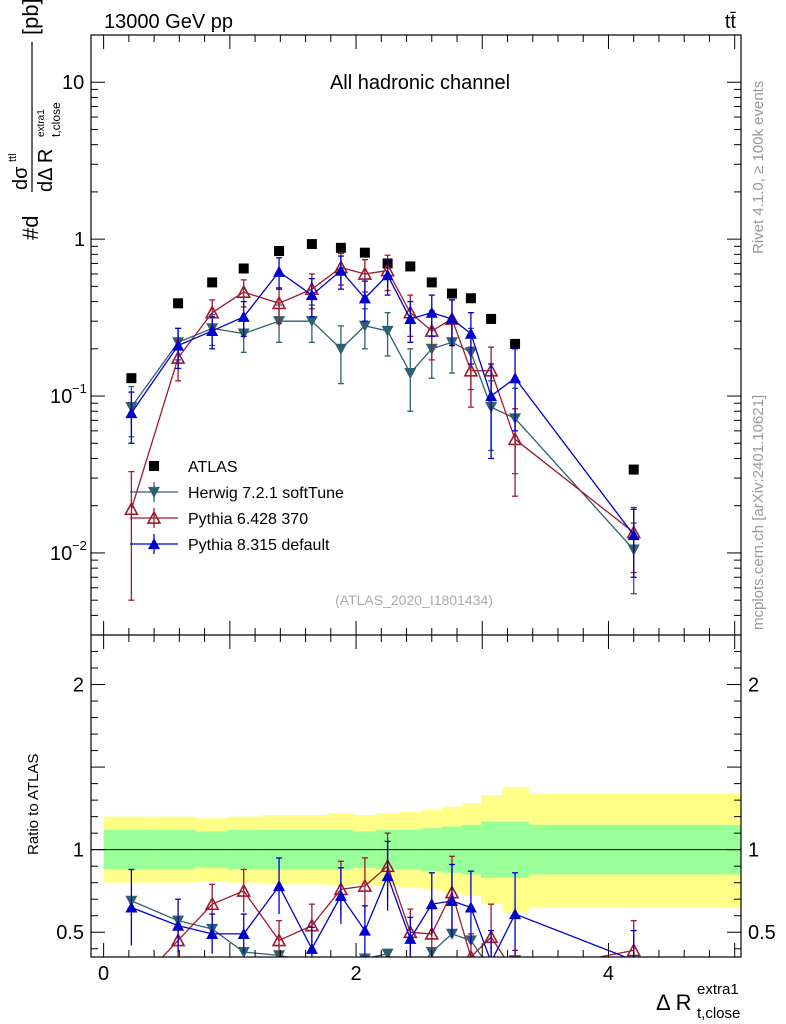  I want to click on ratio-y-tick-label: 1, so click(78, 851).